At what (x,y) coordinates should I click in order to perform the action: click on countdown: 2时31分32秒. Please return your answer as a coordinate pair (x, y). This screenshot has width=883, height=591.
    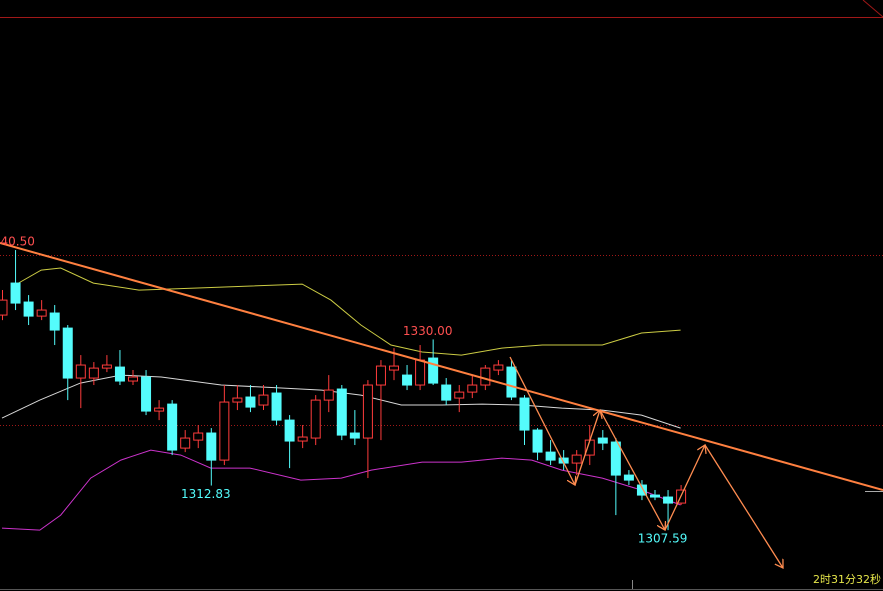
    Looking at the image, I should click on (847, 579).